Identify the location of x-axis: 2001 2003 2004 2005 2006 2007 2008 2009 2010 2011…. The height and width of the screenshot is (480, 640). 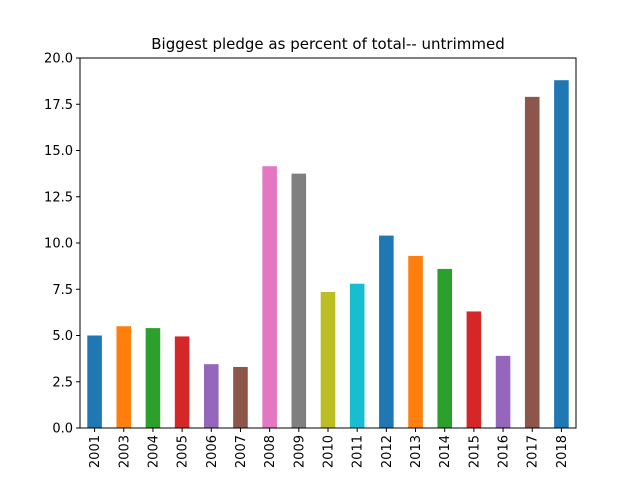
(329, 448).